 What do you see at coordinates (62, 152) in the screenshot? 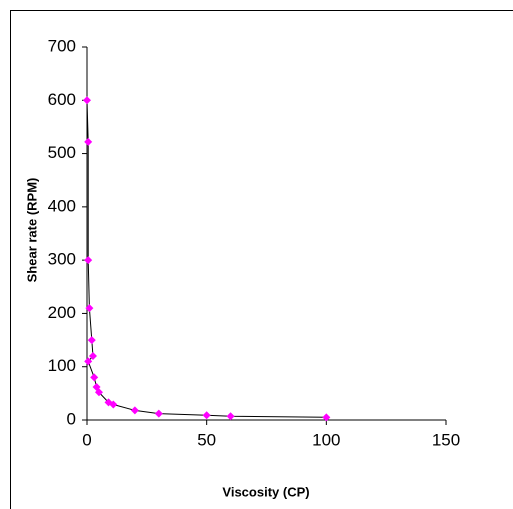
I see `y-tick-label: 500` at bounding box center [62, 152].